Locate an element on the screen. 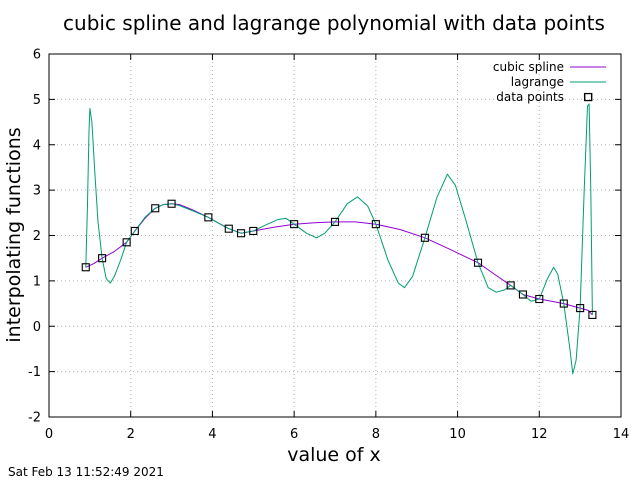 This screenshot has width=640, height=480. x-tick-label: 6 is located at coordinates (294, 434).